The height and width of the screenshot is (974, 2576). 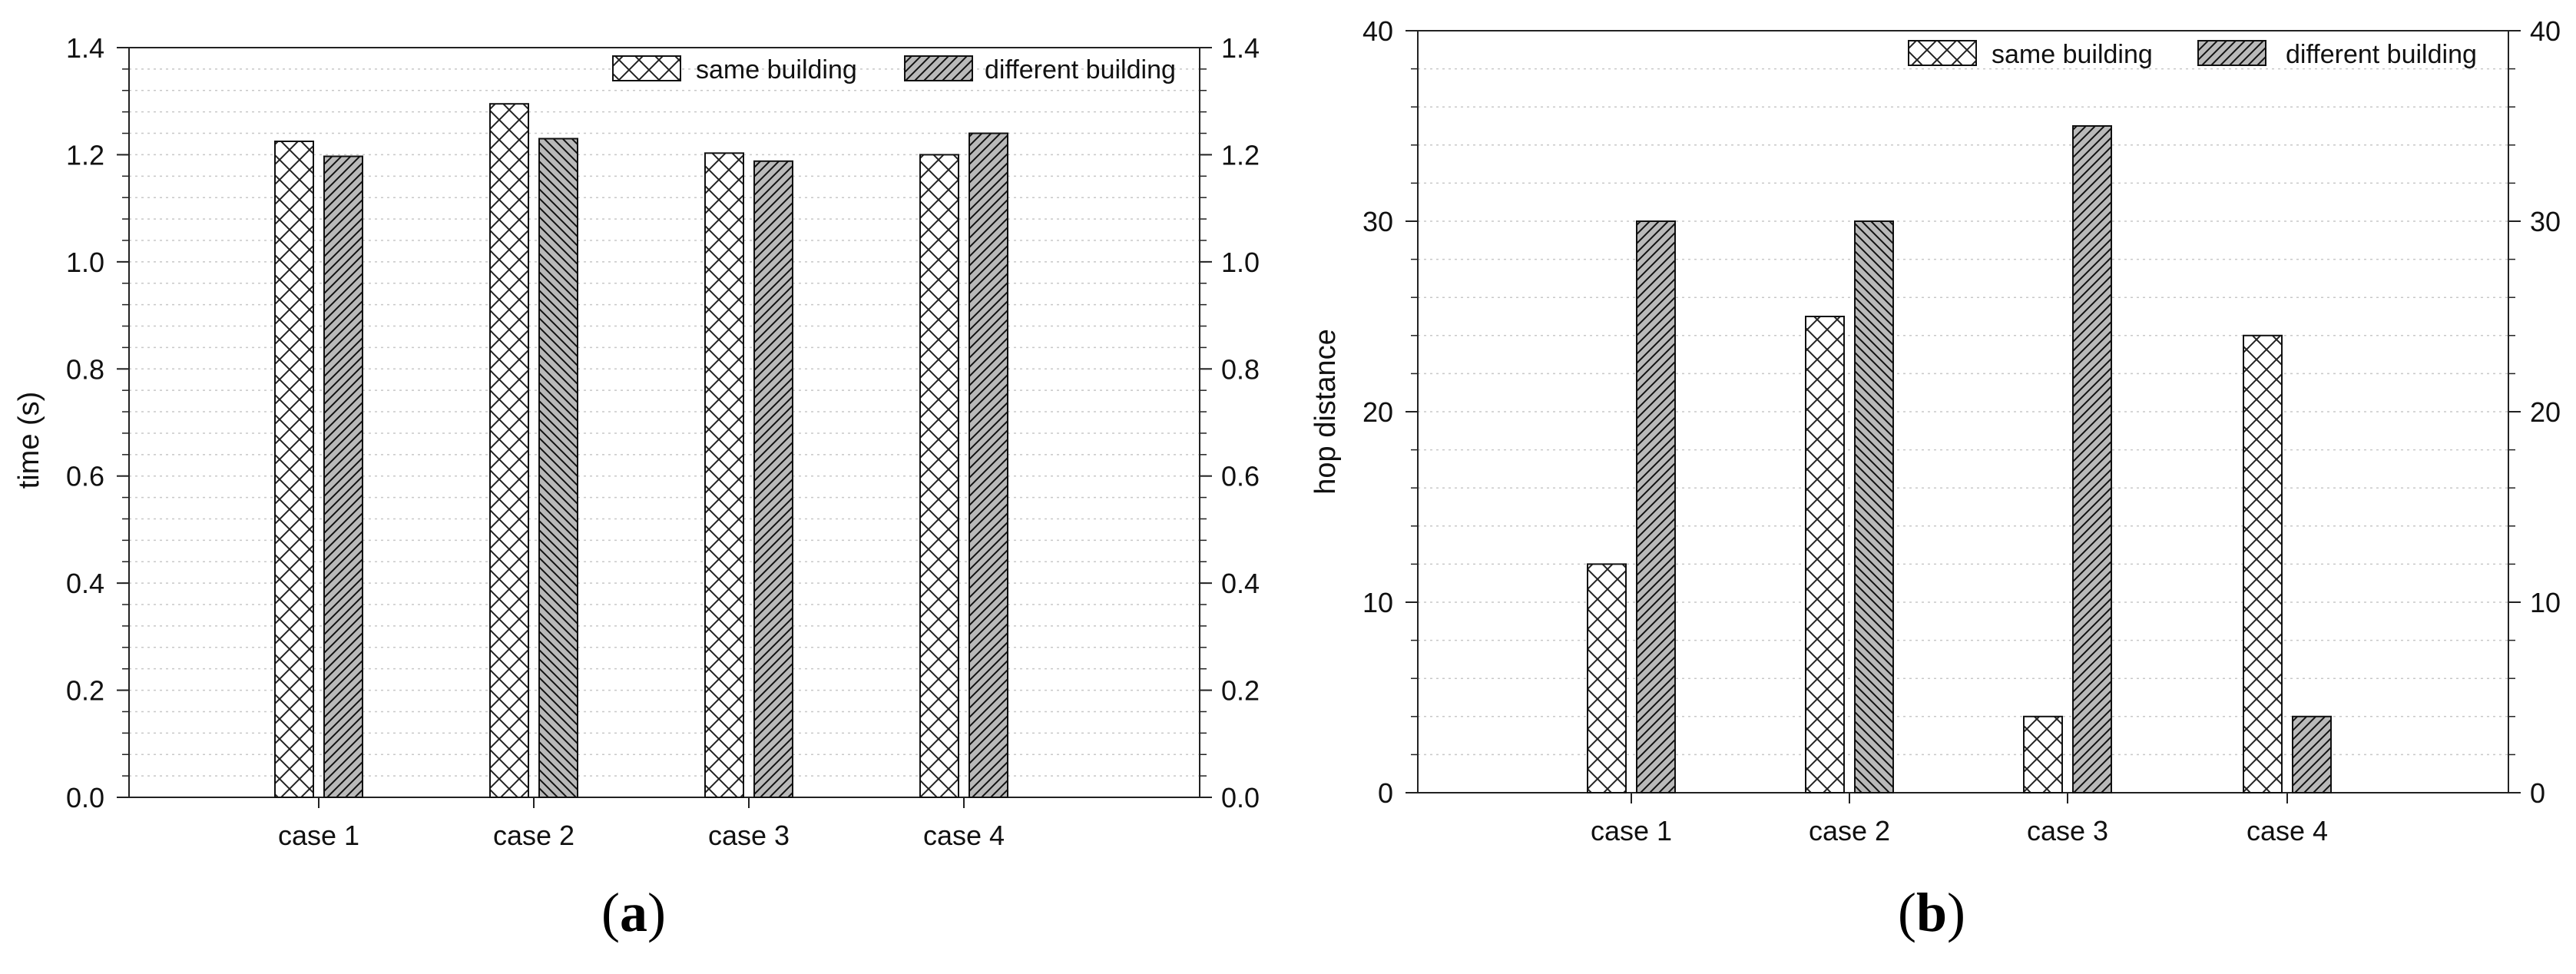 I want to click on y-tick-label: 0.0, so click(x=85, y=798).